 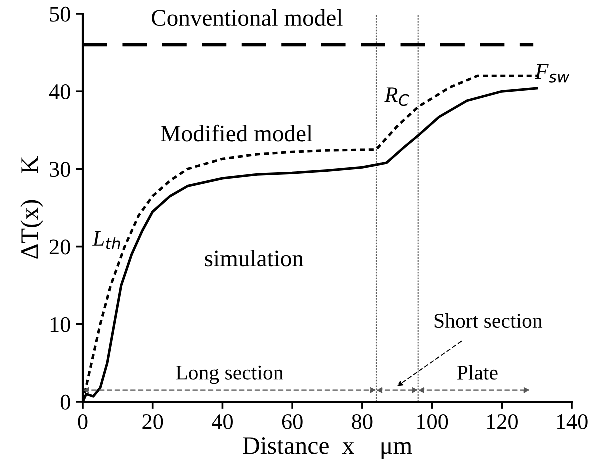 I want to click on annotation: R$_{C}$, so click(x=397, y=97).